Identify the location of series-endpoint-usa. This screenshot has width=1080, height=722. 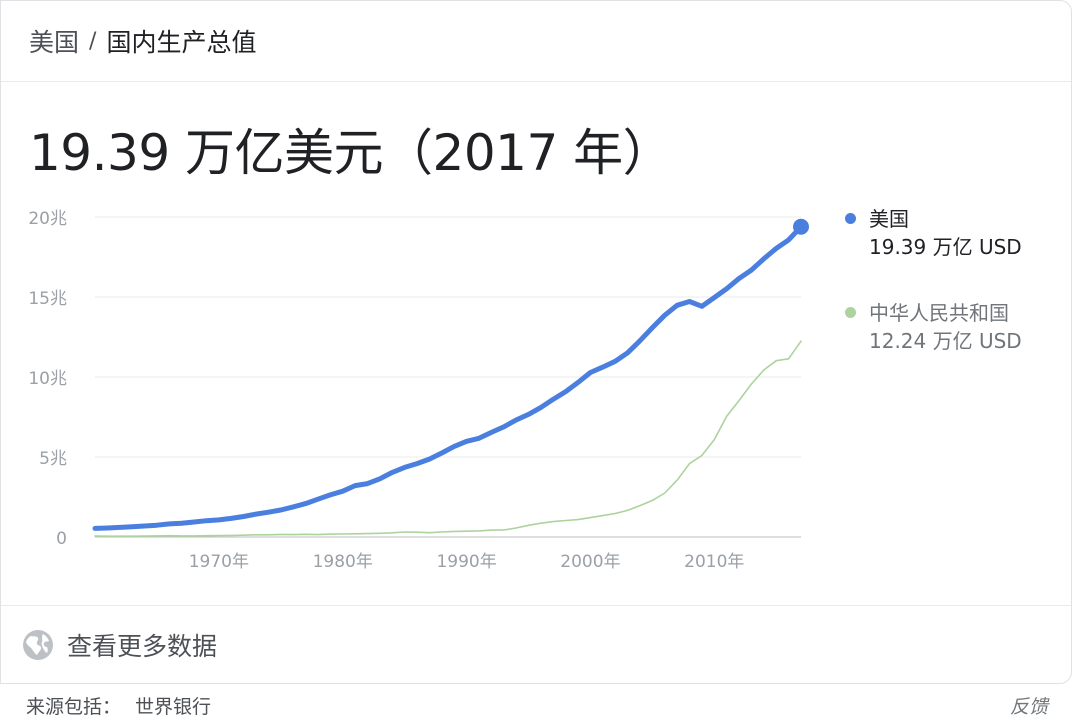
(801, 226).